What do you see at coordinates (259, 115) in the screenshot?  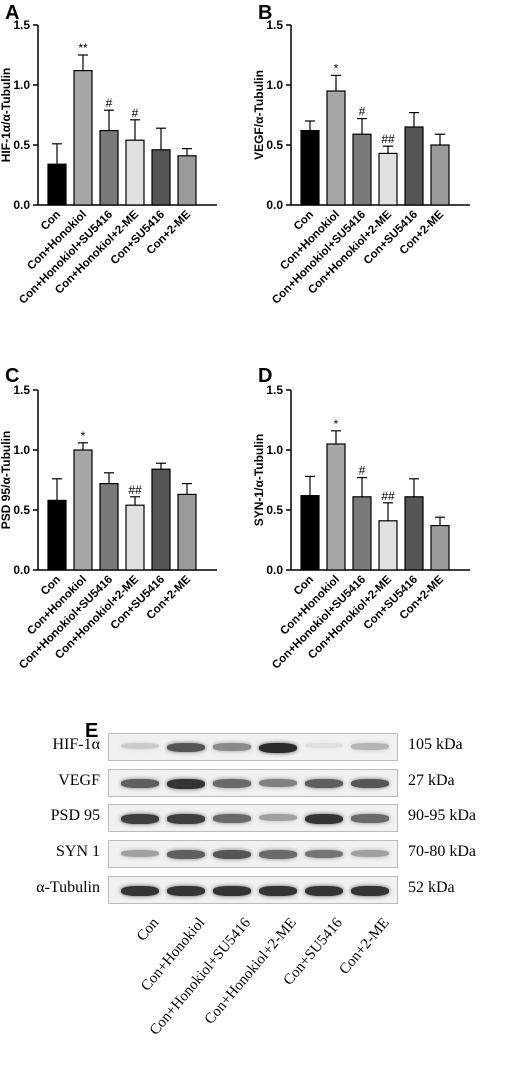 I see `y-axis-label: VEGF/α-Tubulin` at bounding box center [259, 115].